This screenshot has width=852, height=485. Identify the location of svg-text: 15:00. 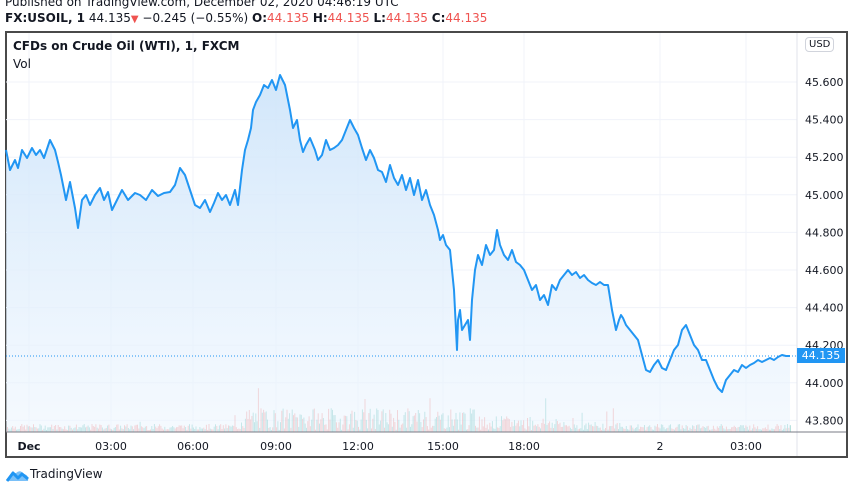
(443, 446).